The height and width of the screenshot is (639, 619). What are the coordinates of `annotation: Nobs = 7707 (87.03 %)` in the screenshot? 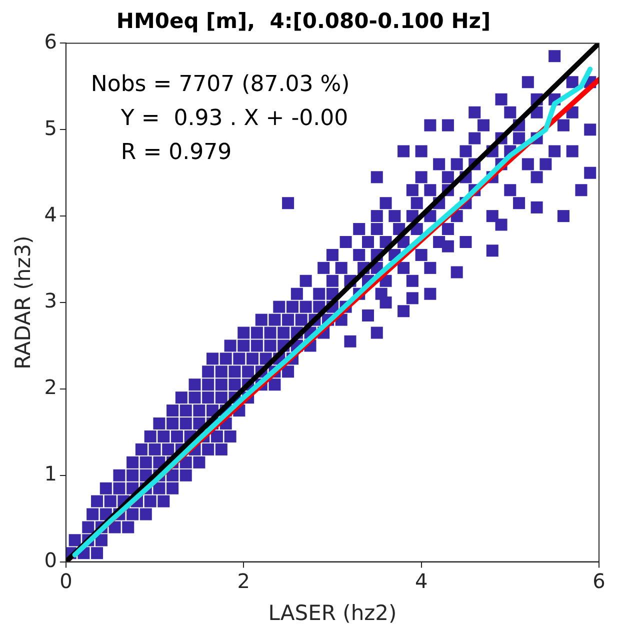 It's located at (220, 84).